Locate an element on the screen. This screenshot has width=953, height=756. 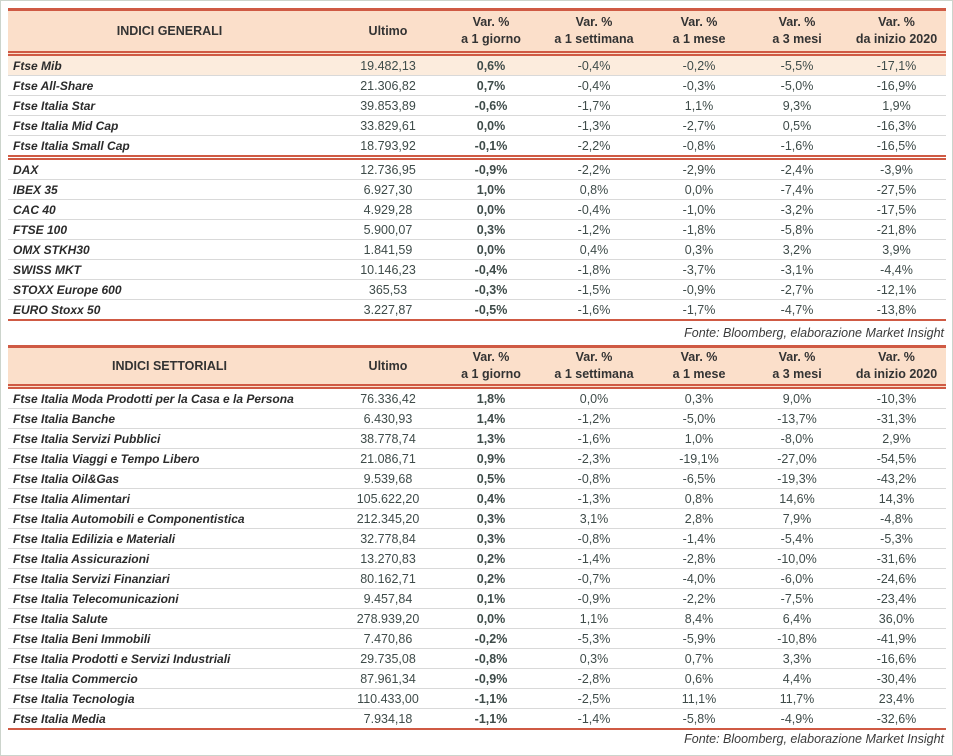
table-row: CAC 40 4.929,28 0,0% -0,4% -1,0% -3,2% -17,5% is located at coordinates (477, 209).